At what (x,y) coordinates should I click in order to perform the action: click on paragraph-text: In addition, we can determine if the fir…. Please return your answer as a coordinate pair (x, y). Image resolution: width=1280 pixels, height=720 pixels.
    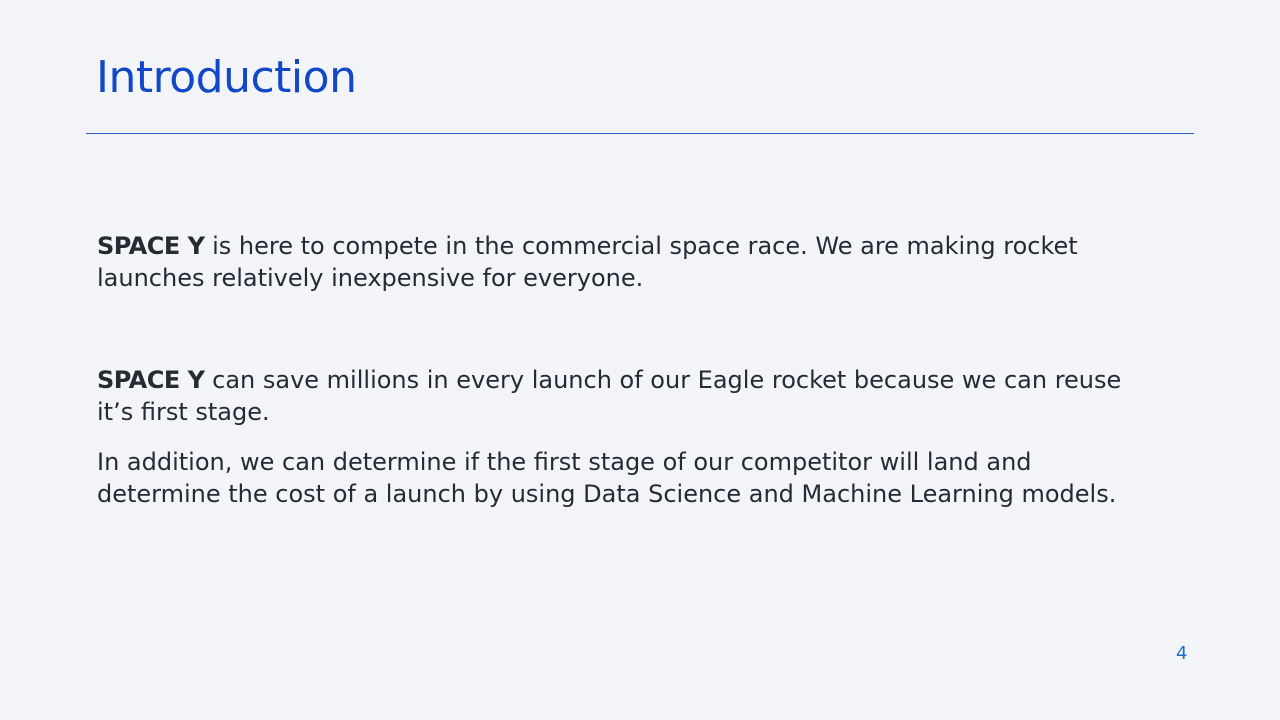
    Looking at the image, I should click on (607, 478).